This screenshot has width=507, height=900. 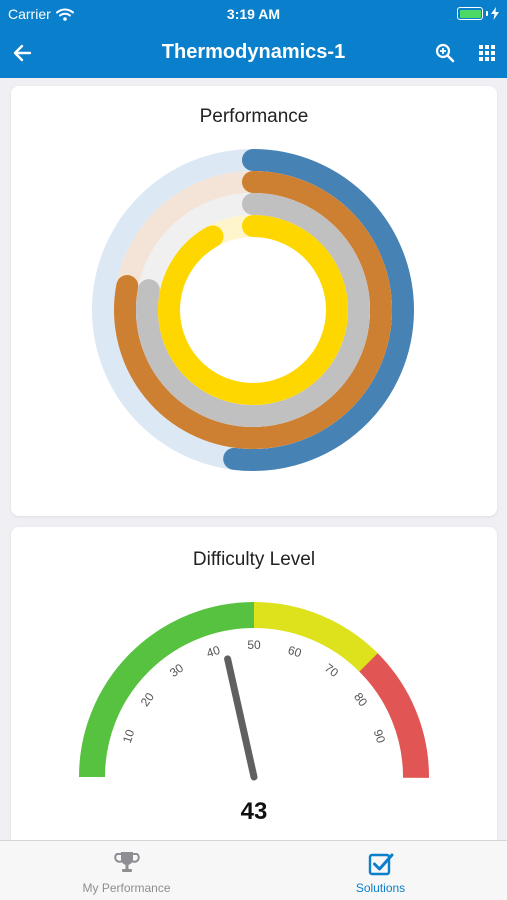 I want to click on carrier-label: Carrier, so click(x=29, y=14).